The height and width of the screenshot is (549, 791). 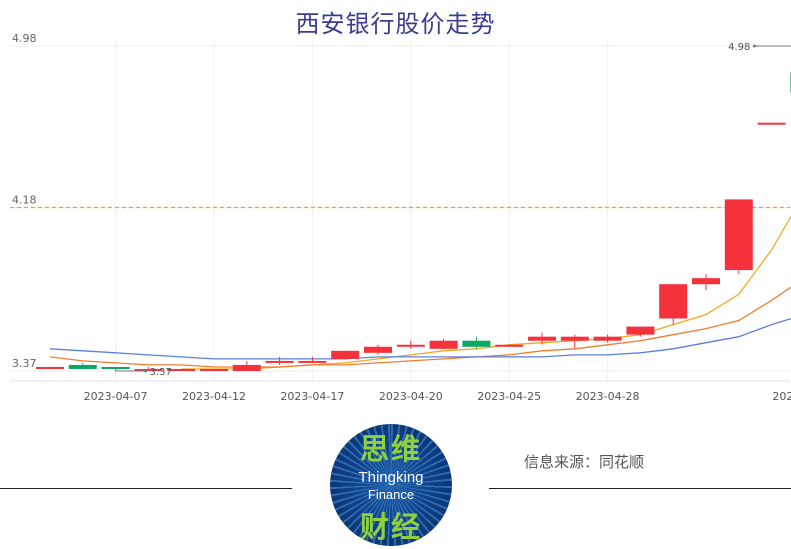 What do you see at coordinates (739, 47) in the screenshot?
I see `max-marker-label: 4.98` at bounding box center [739, 47].